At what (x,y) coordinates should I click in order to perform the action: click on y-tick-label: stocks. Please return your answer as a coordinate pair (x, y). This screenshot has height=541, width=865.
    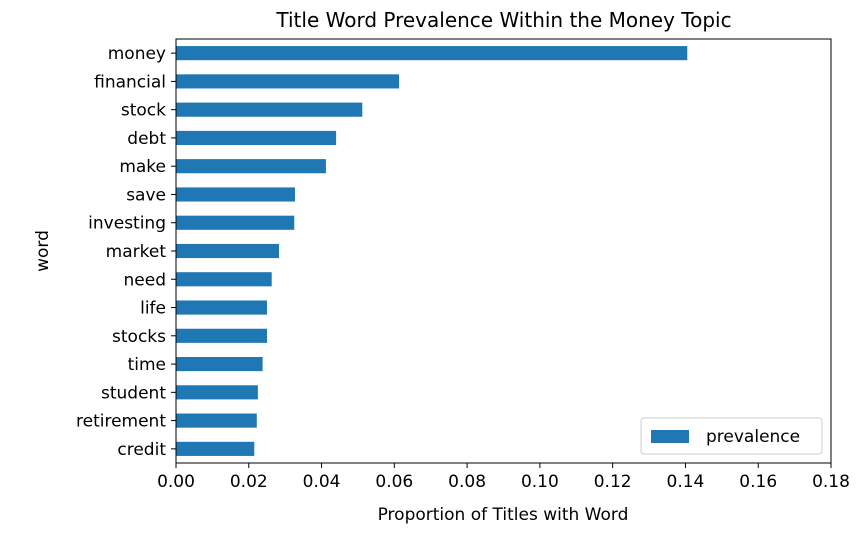
    Looking at the image, I should click on (139, 337).